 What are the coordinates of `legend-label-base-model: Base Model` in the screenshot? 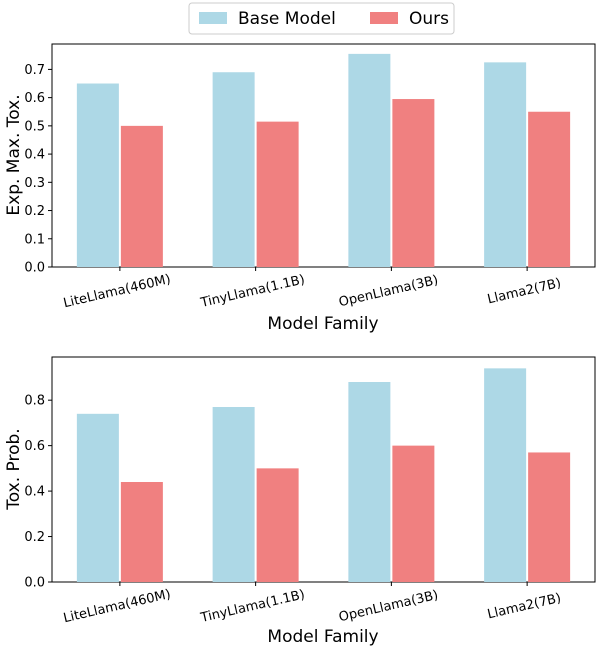 It's located at (287, 19).